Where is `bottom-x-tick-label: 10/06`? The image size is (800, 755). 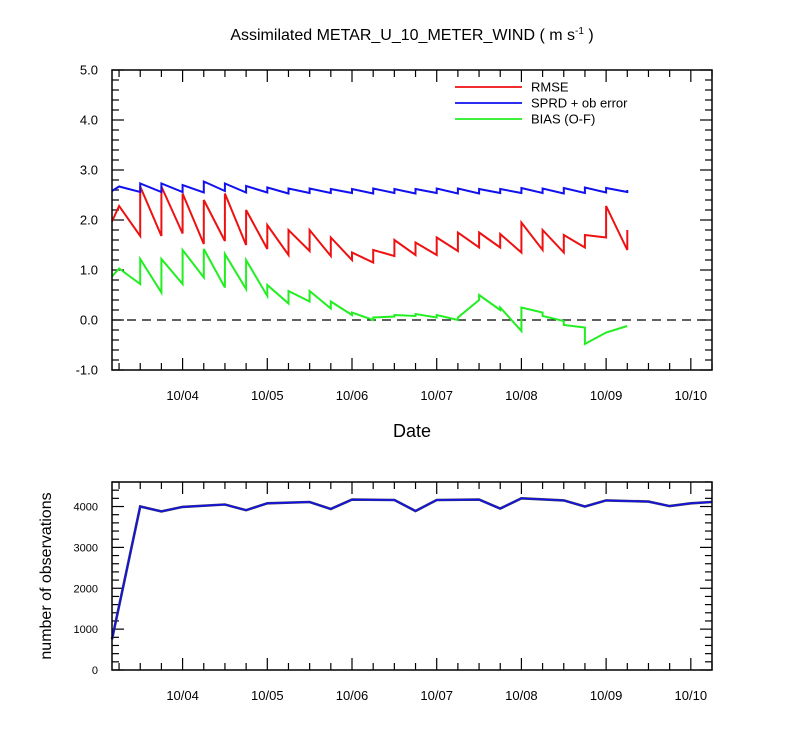 bottom-x-tick-label: 10/06 is located at coordinates (352, 695).